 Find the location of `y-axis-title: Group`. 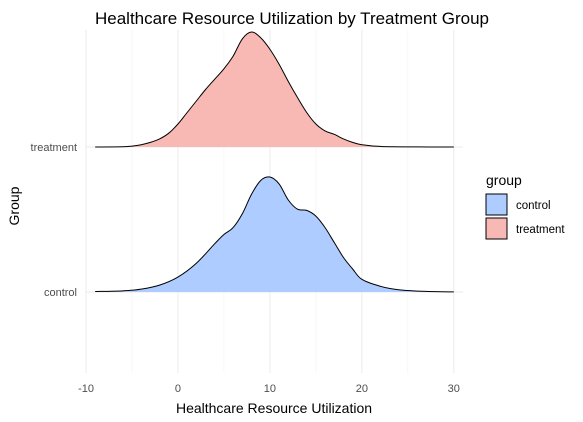

y-axis-title: Group is located at coordinates (14, 205).